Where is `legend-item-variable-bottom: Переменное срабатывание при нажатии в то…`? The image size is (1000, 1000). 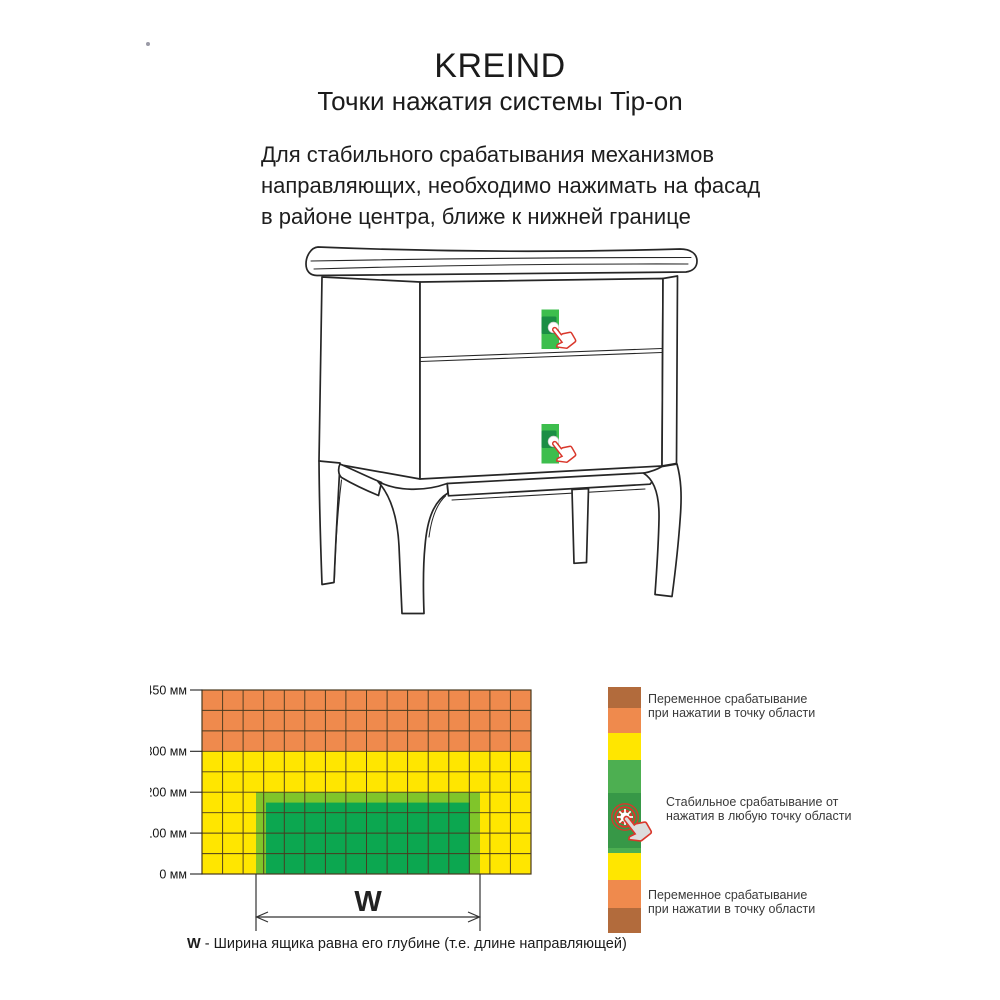
legend-item-variable-bottom: Переменное срабатывание при нажатии в то… is located at coordinates (732, 902).